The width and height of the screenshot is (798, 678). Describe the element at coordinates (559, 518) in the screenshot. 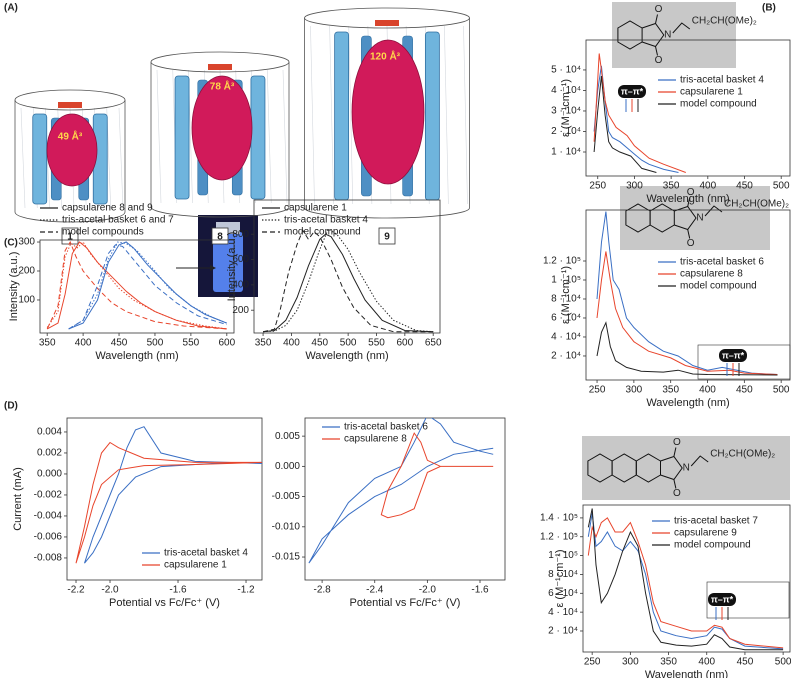

I see `y-tick-label: 1.4 · 10⁵` at that location.